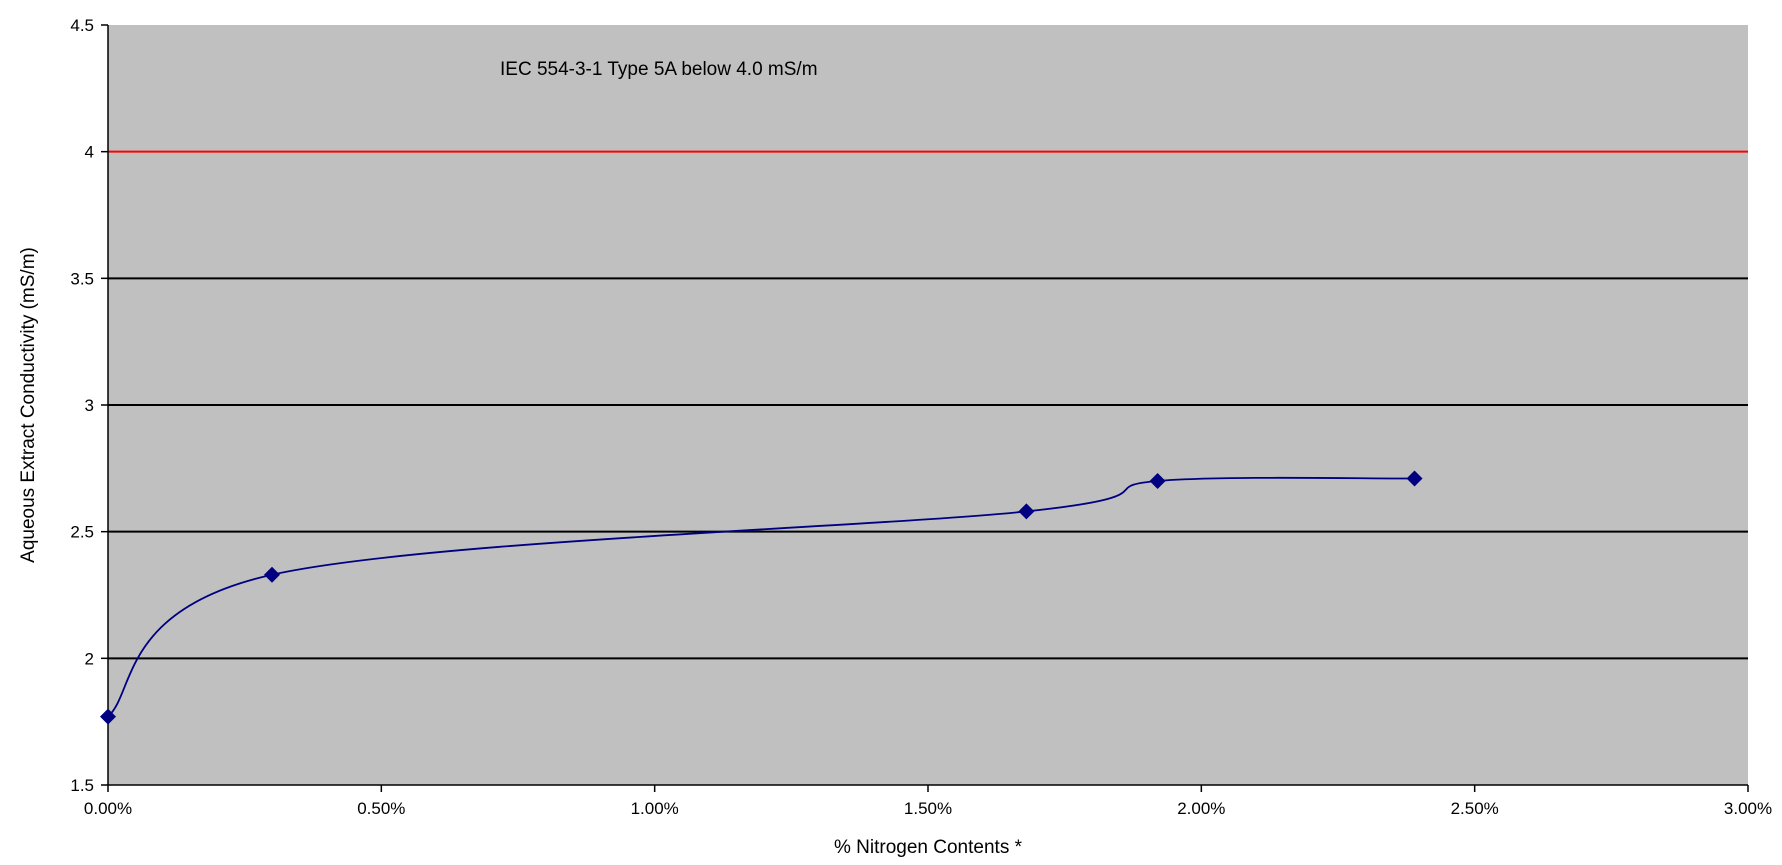 The width and height of the screenshot is (1782, 865). What do you see at coordinates (89, 152) in the screenshot?
I see `y-tick-label: 4` at bounding box center [89, 152].